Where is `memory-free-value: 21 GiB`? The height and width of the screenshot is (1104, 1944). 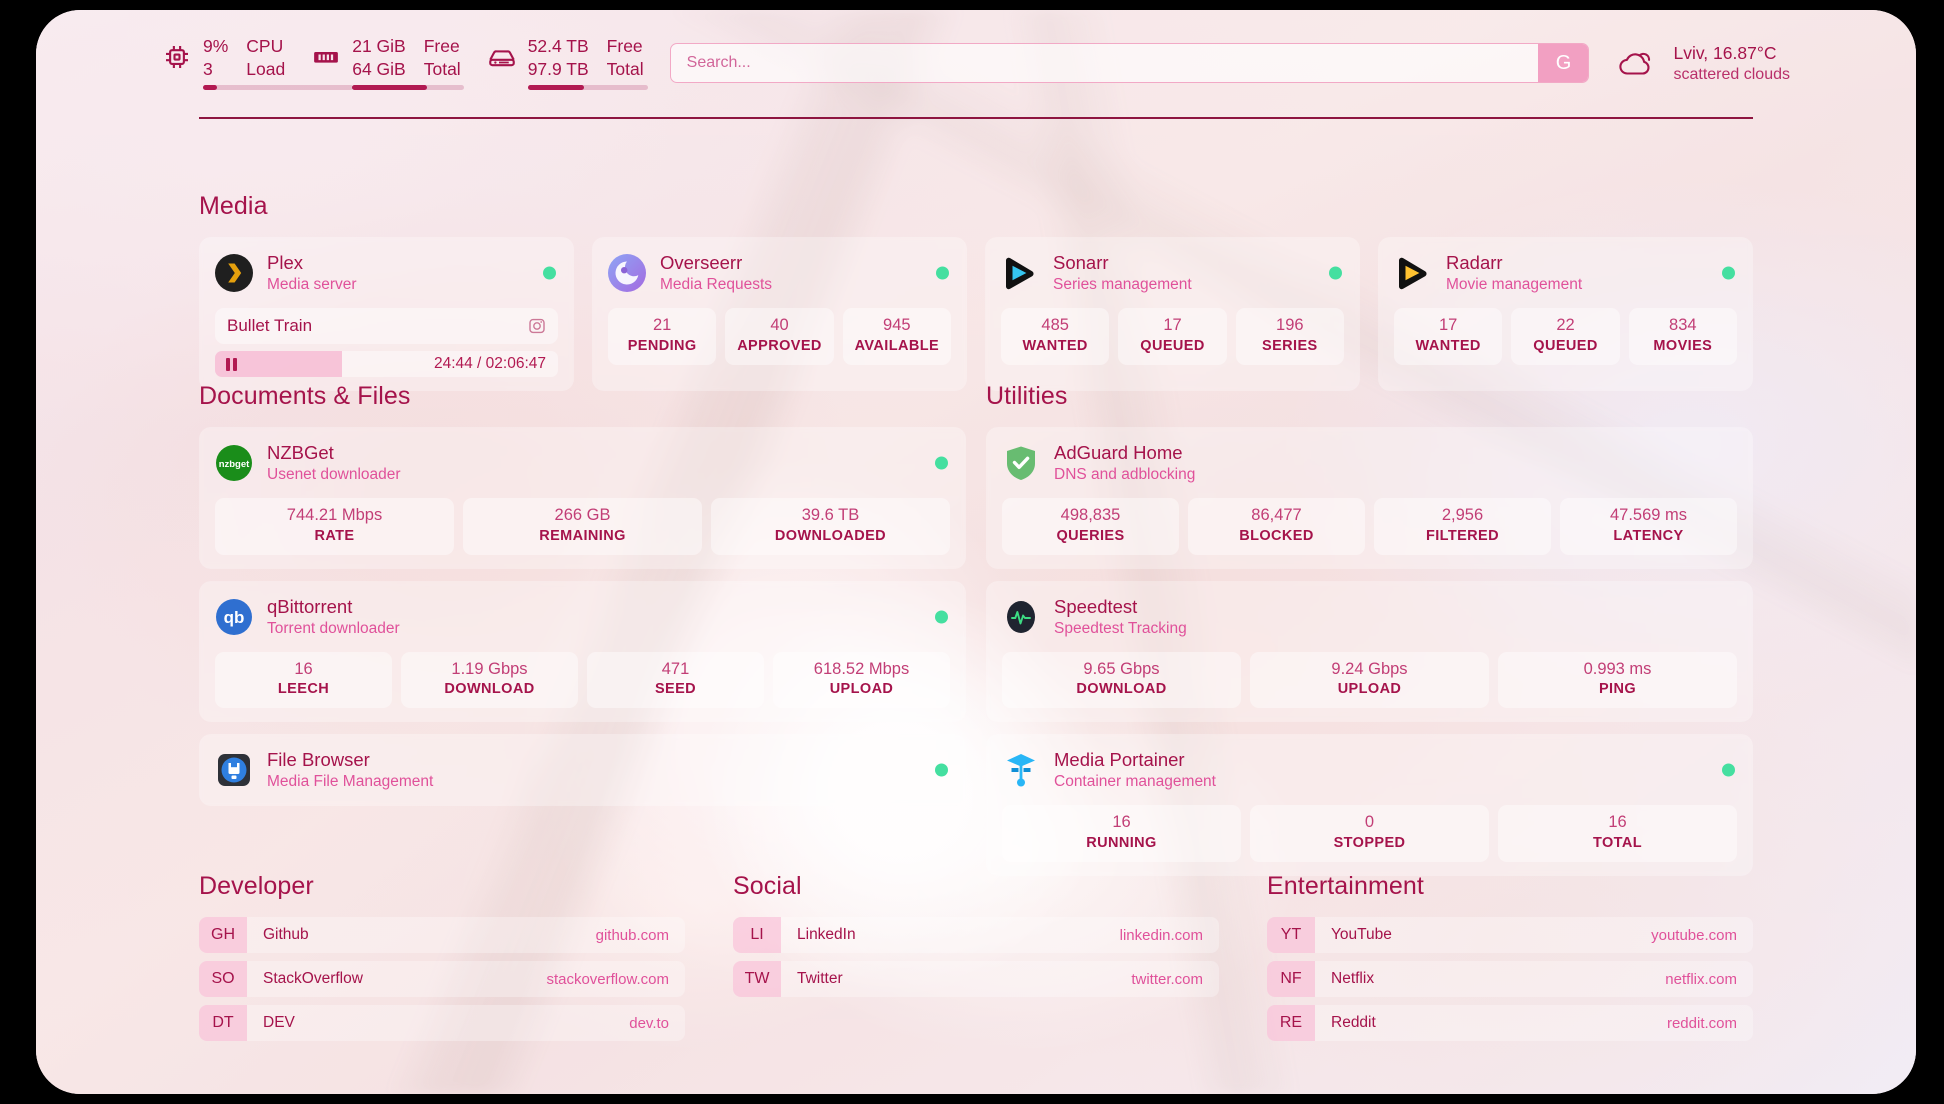 memory-free-value: 21 GiB is located at coordinates (379, 45).